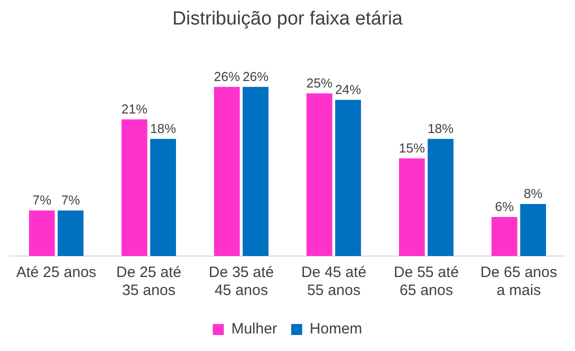 This screenshot has width=575, height=351. What do you see at coordinates (56, 273) in the screenshot?
I see `x-tick-label: Até 25 anos` at bounding box center [56, 273].